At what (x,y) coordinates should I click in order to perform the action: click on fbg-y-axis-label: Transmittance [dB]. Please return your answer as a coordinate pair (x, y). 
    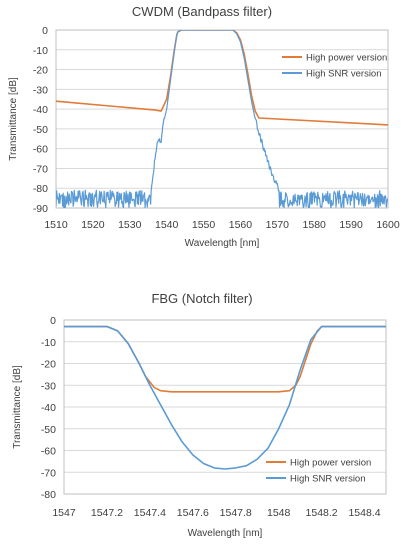
    Looking at the image, I should click on (17, 407).